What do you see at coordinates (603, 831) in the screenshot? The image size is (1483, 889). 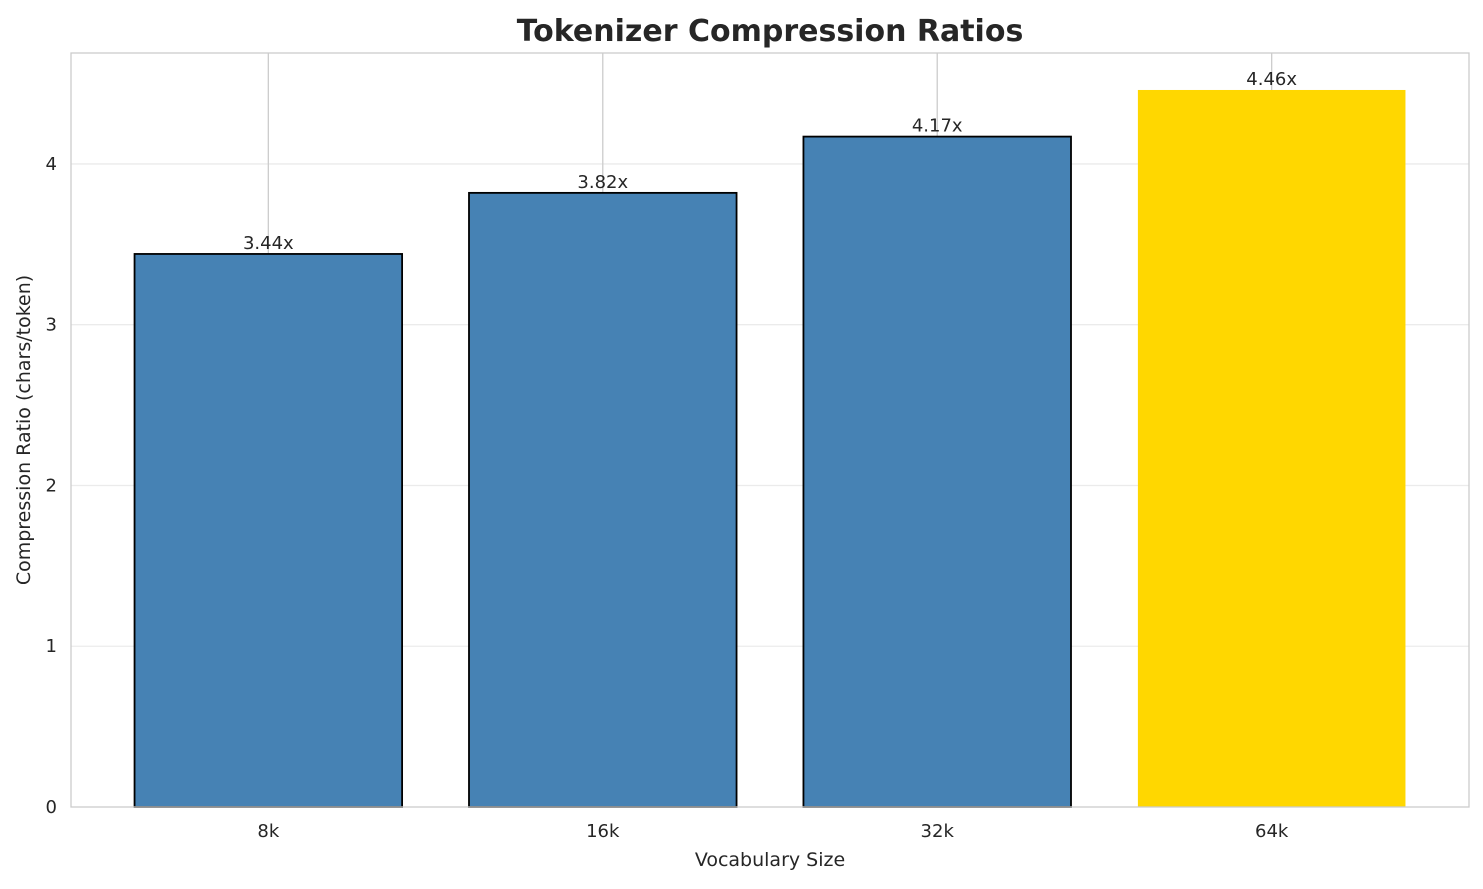 I see `x-tick-label: 16k` at bounding box center [603, 831].